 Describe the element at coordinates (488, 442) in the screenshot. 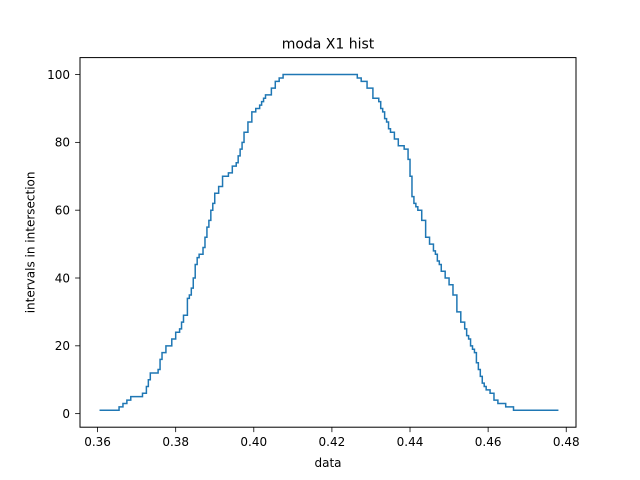

I see `x-tick-label: 0.46` at that location.